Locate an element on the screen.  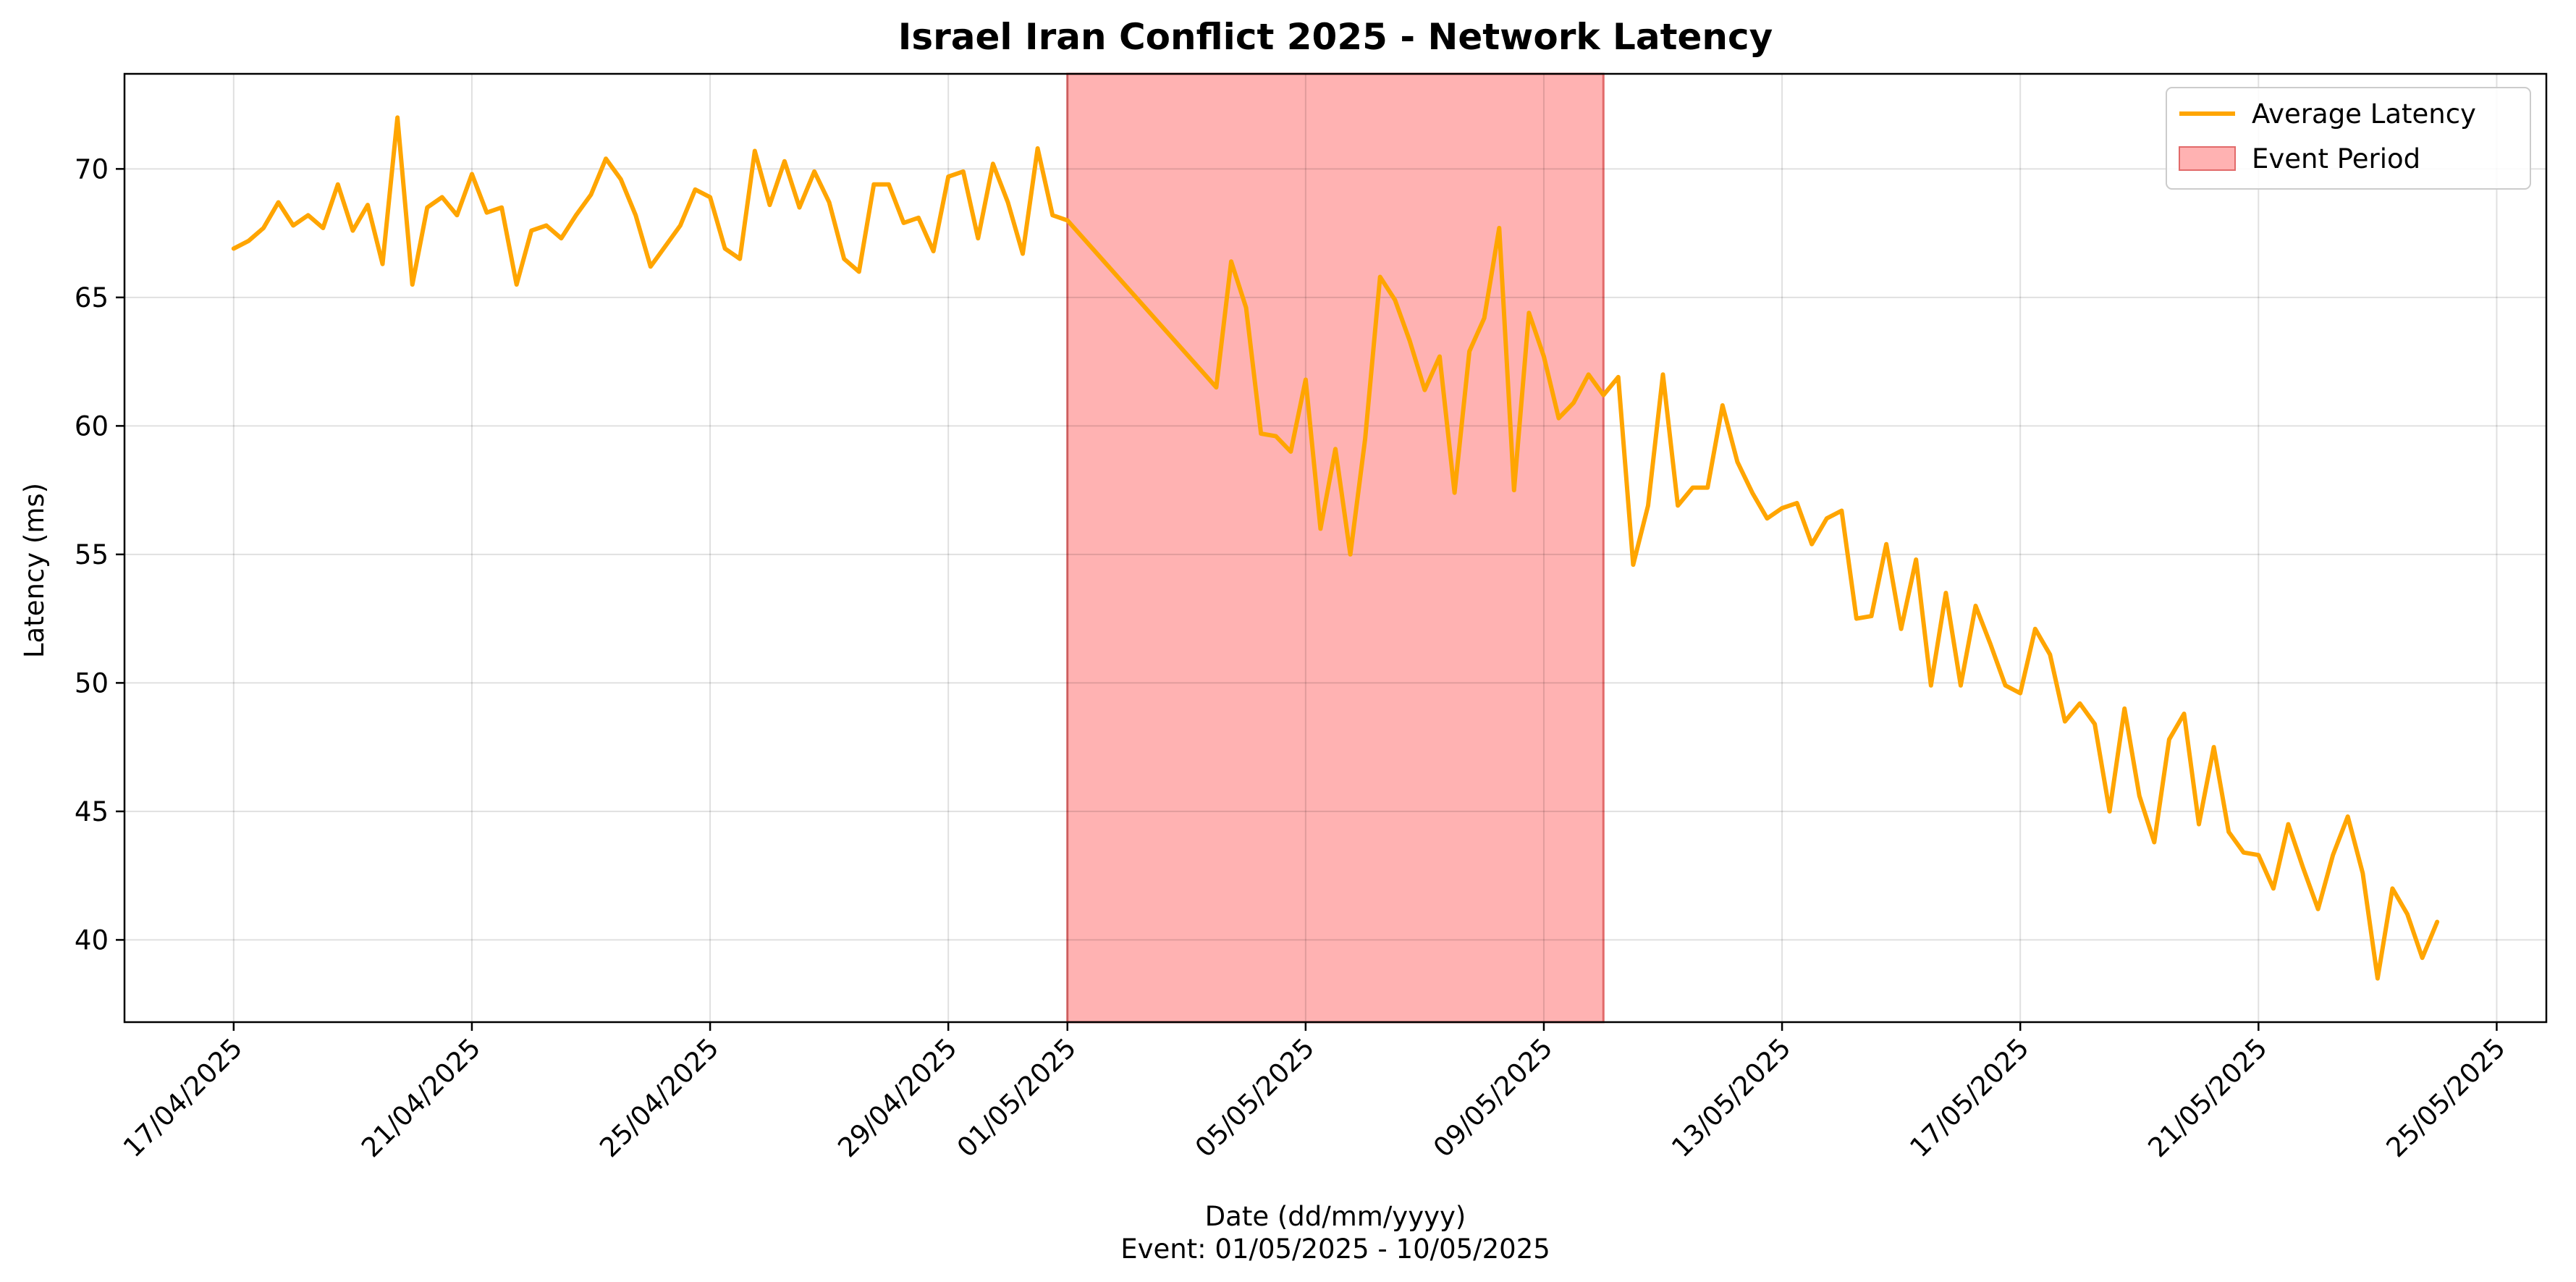
legend-box is located at coordinates (2349, 138).